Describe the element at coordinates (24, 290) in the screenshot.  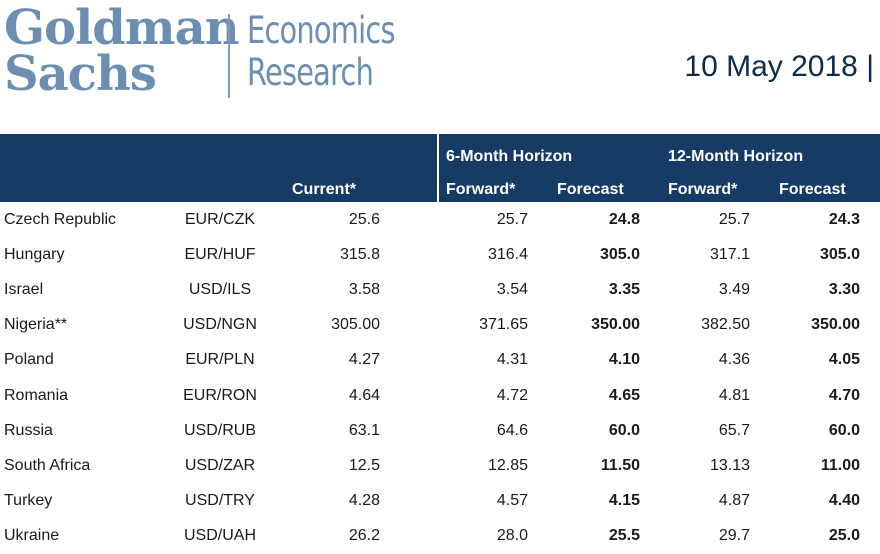
I see `country-cell: Israel` at that location.